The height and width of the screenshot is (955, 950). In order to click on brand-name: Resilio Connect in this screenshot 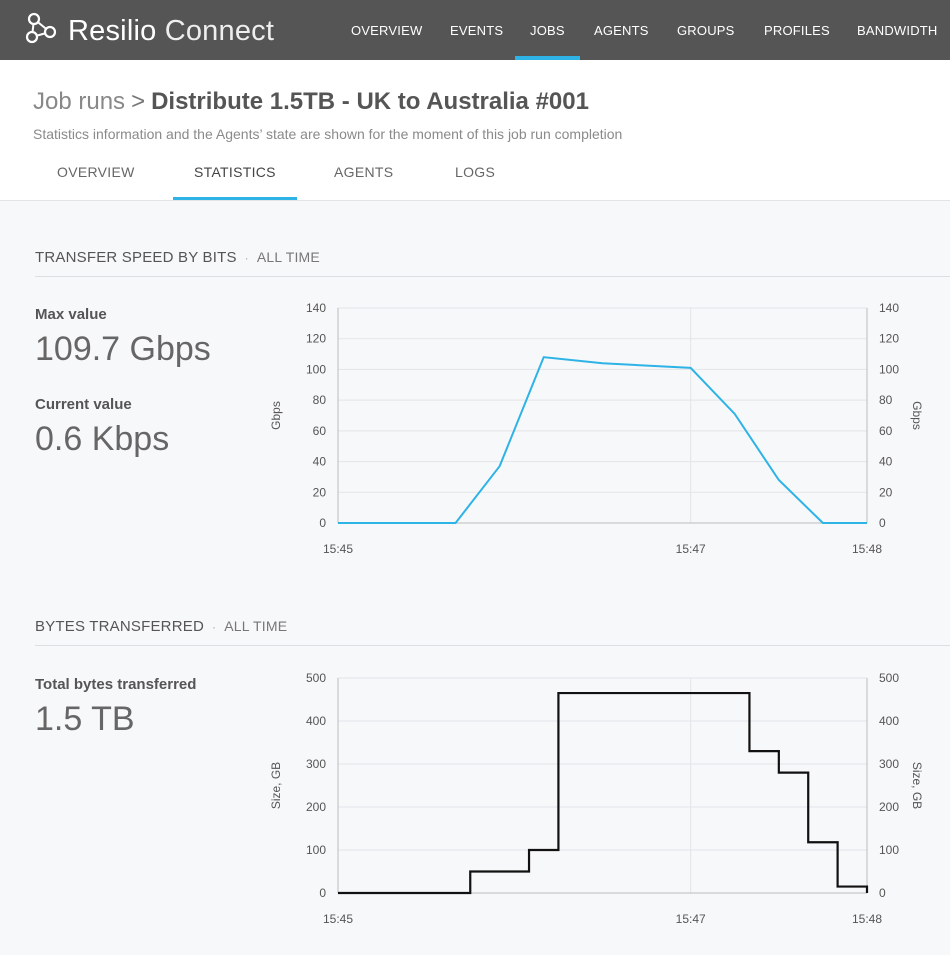, I will do `click(171, 30)`.